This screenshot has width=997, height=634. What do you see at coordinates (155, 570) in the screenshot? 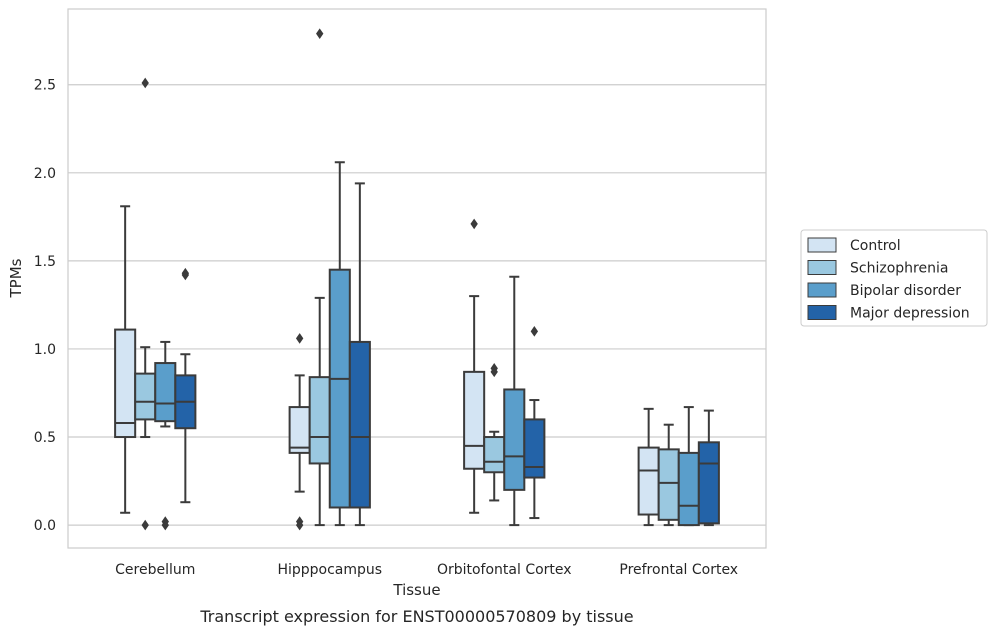
I see `x-tick-label: Cerebellum` at bounding box center [155, 570].